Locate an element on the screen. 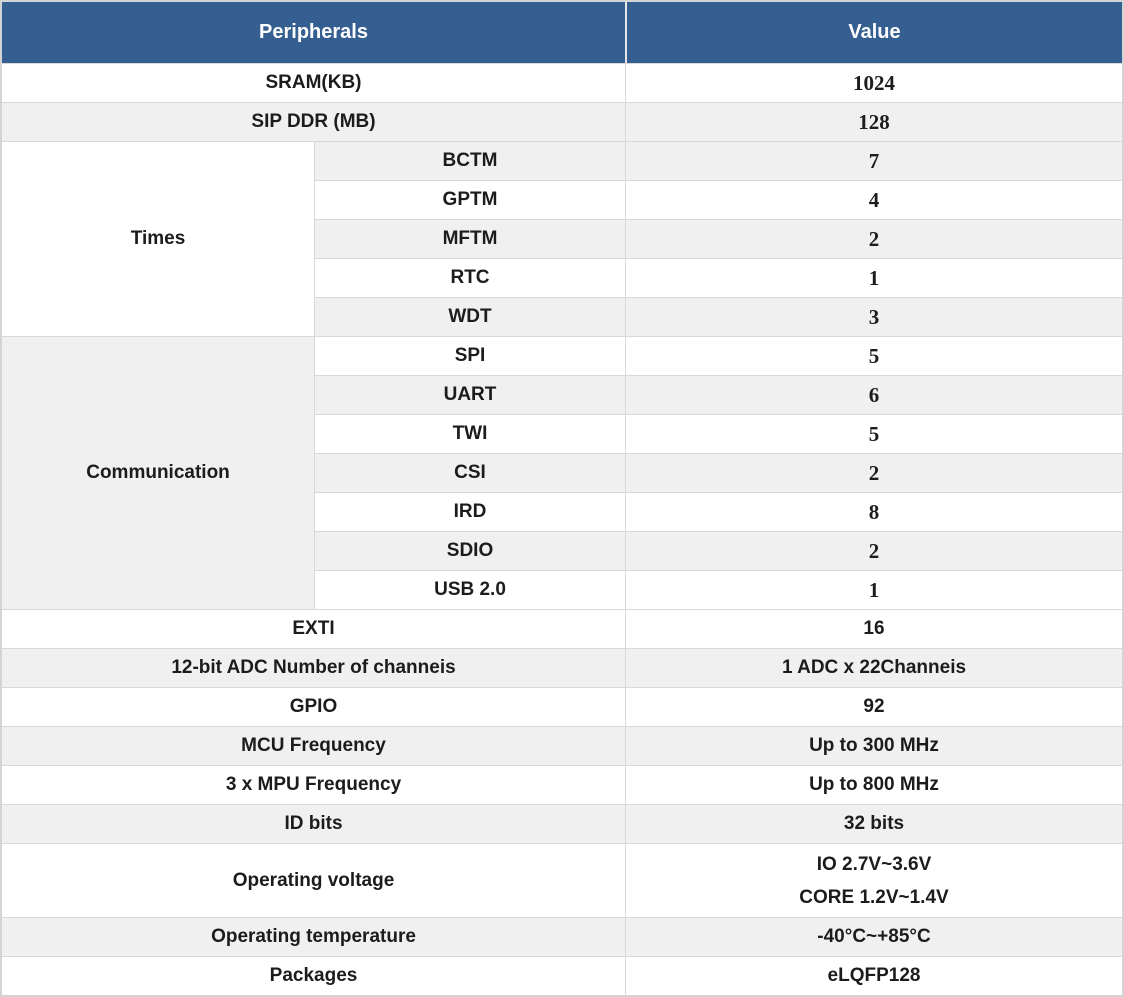  row-label: ID bits is located at coordinates (313, 823).